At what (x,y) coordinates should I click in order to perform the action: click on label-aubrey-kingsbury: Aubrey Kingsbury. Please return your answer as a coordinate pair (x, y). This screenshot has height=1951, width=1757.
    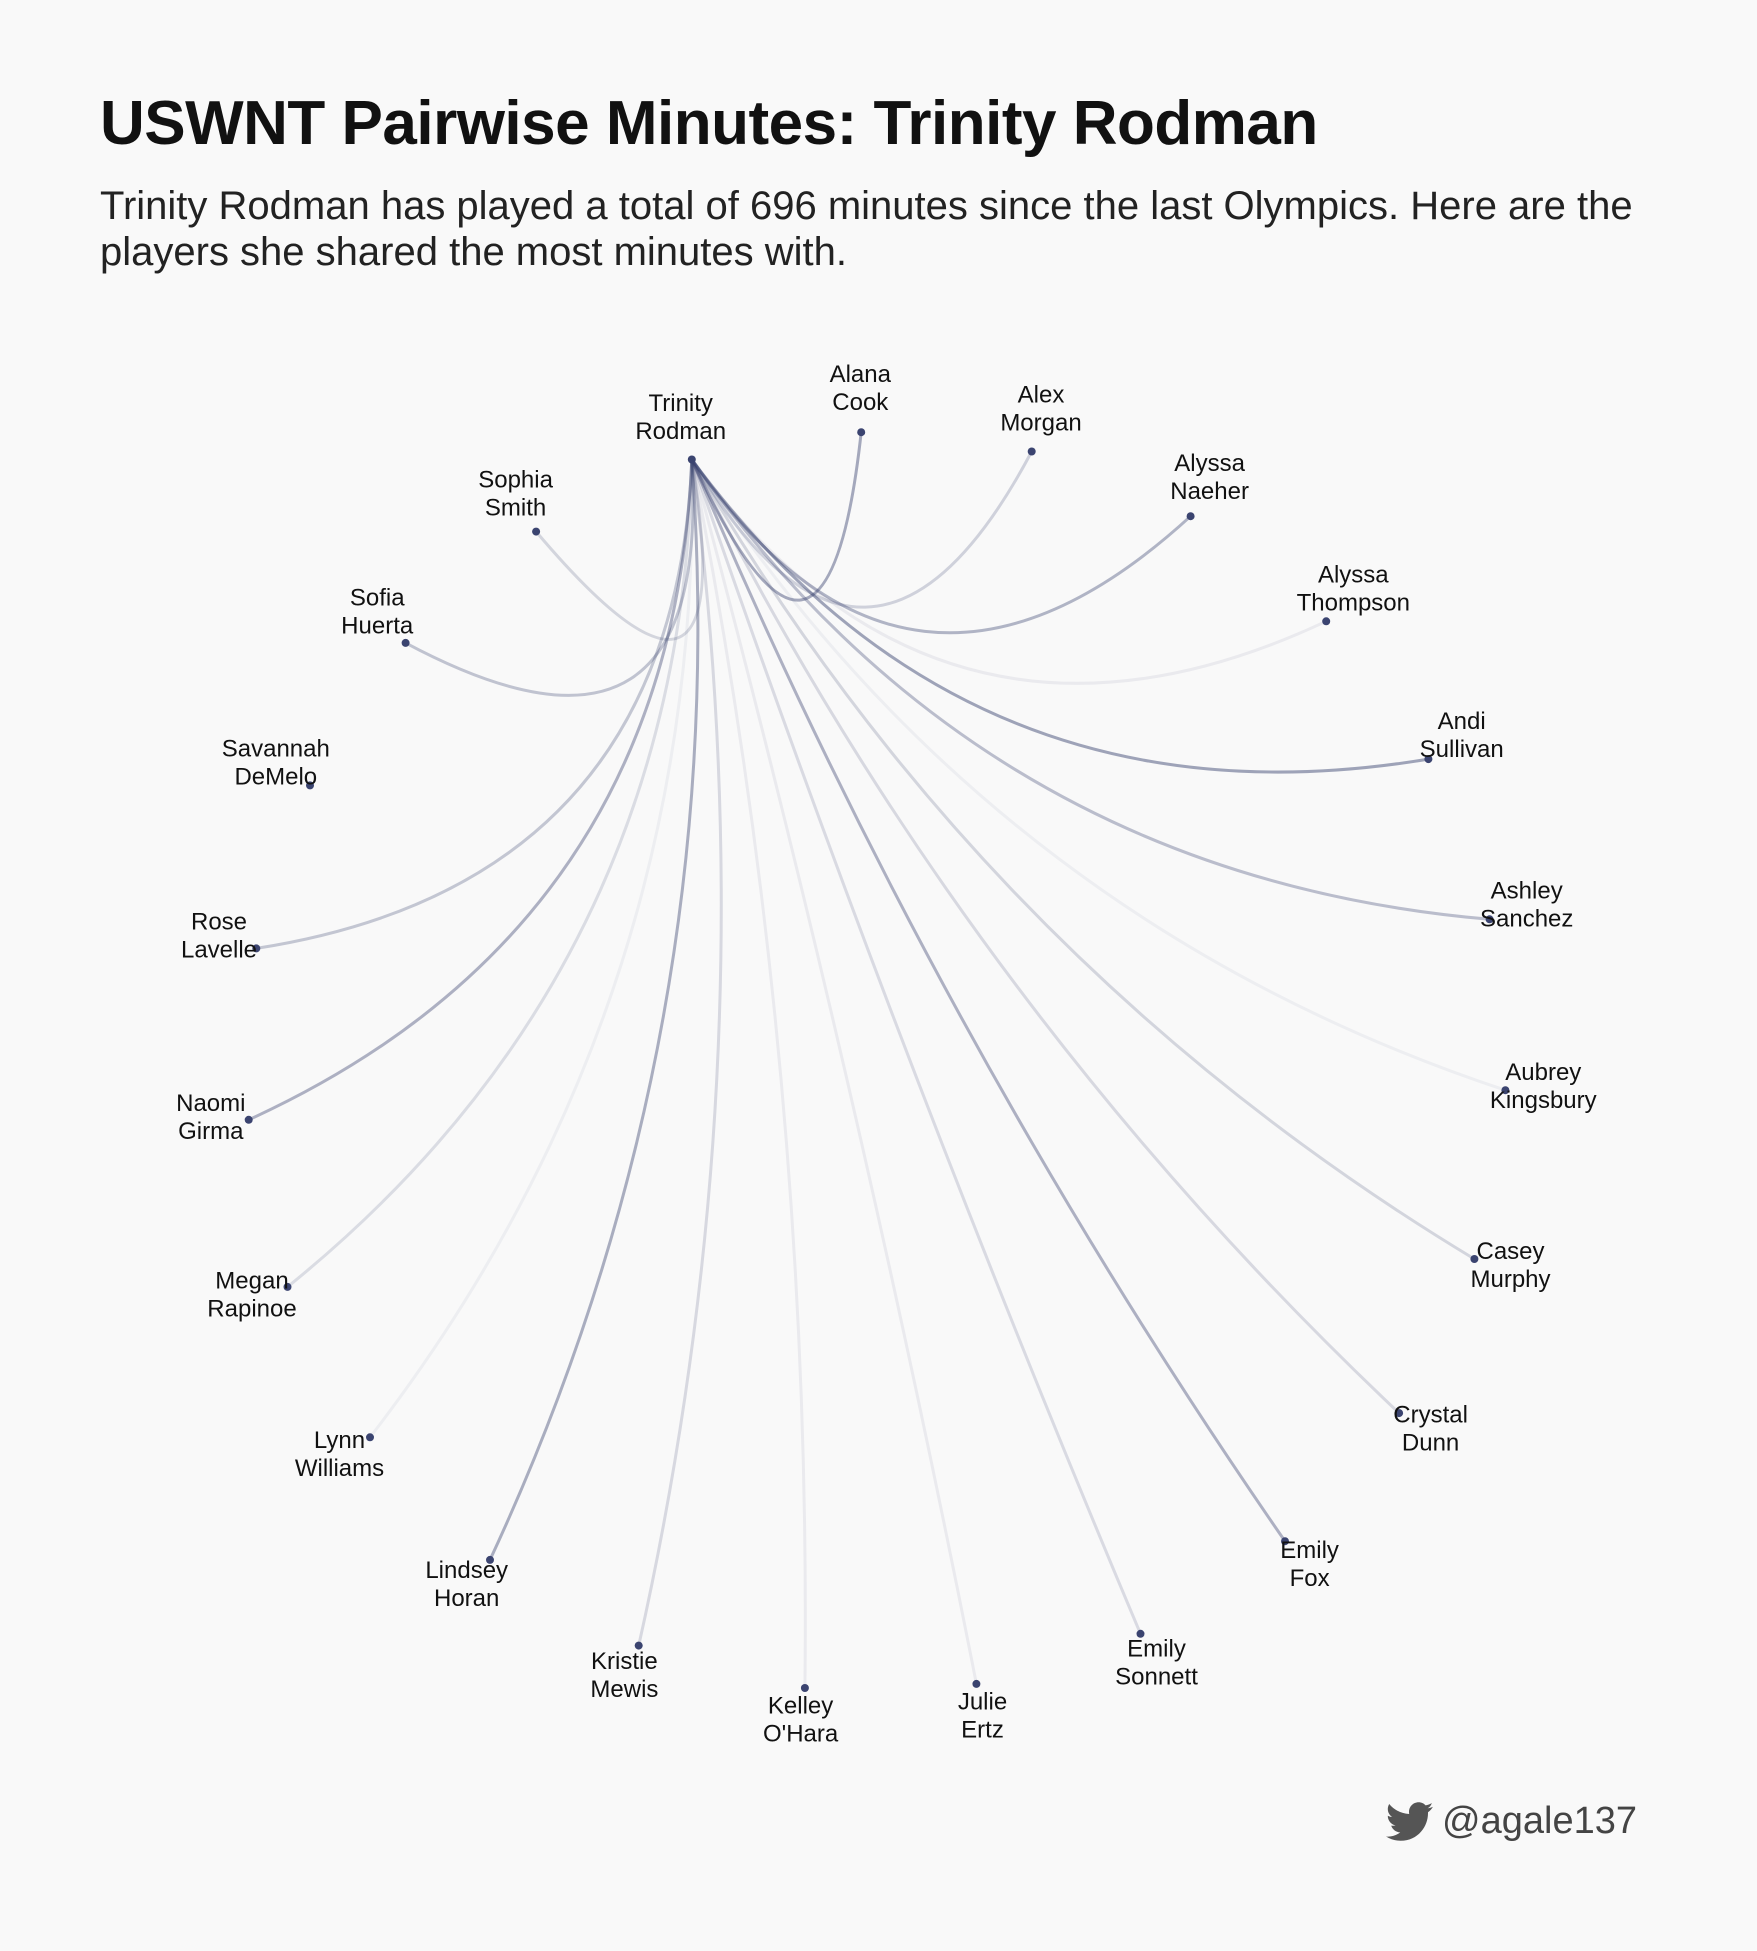
    Looking at the image, I should click on (1543, 1086).